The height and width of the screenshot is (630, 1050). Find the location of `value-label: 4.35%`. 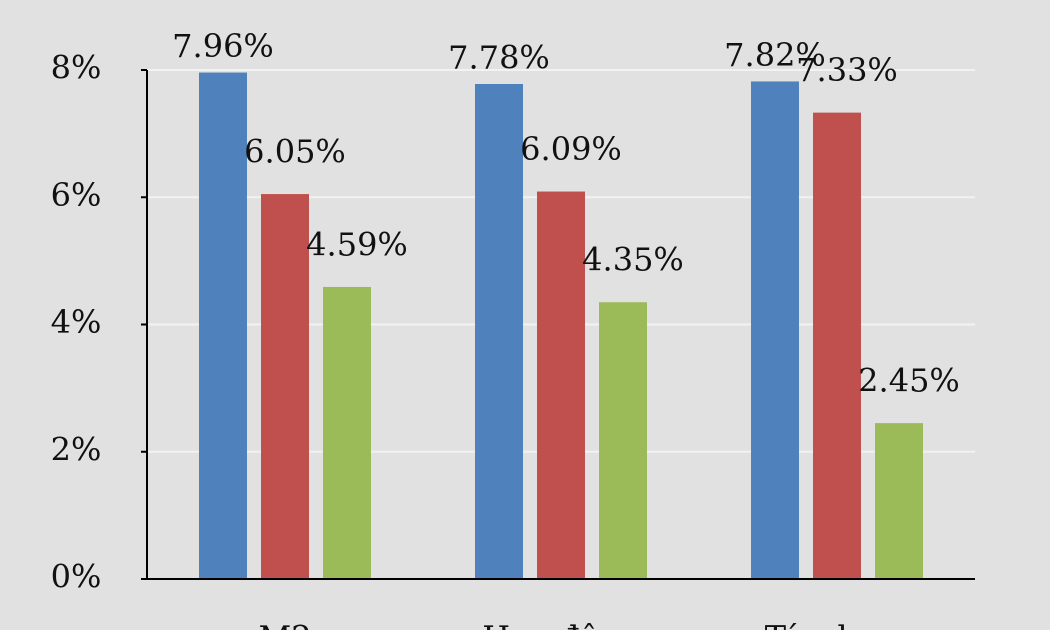

value-label: 4.35% is located at coordinates (633, 260).